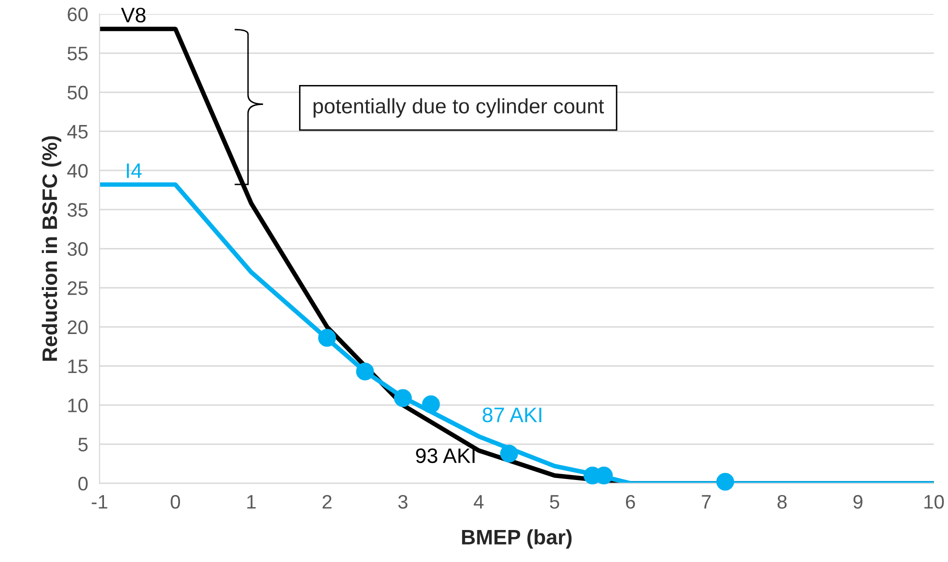 Image resolution: width=948 pixels, height=562 pixels. I want to click on annotation: 93 AKI, so click(445, 456).